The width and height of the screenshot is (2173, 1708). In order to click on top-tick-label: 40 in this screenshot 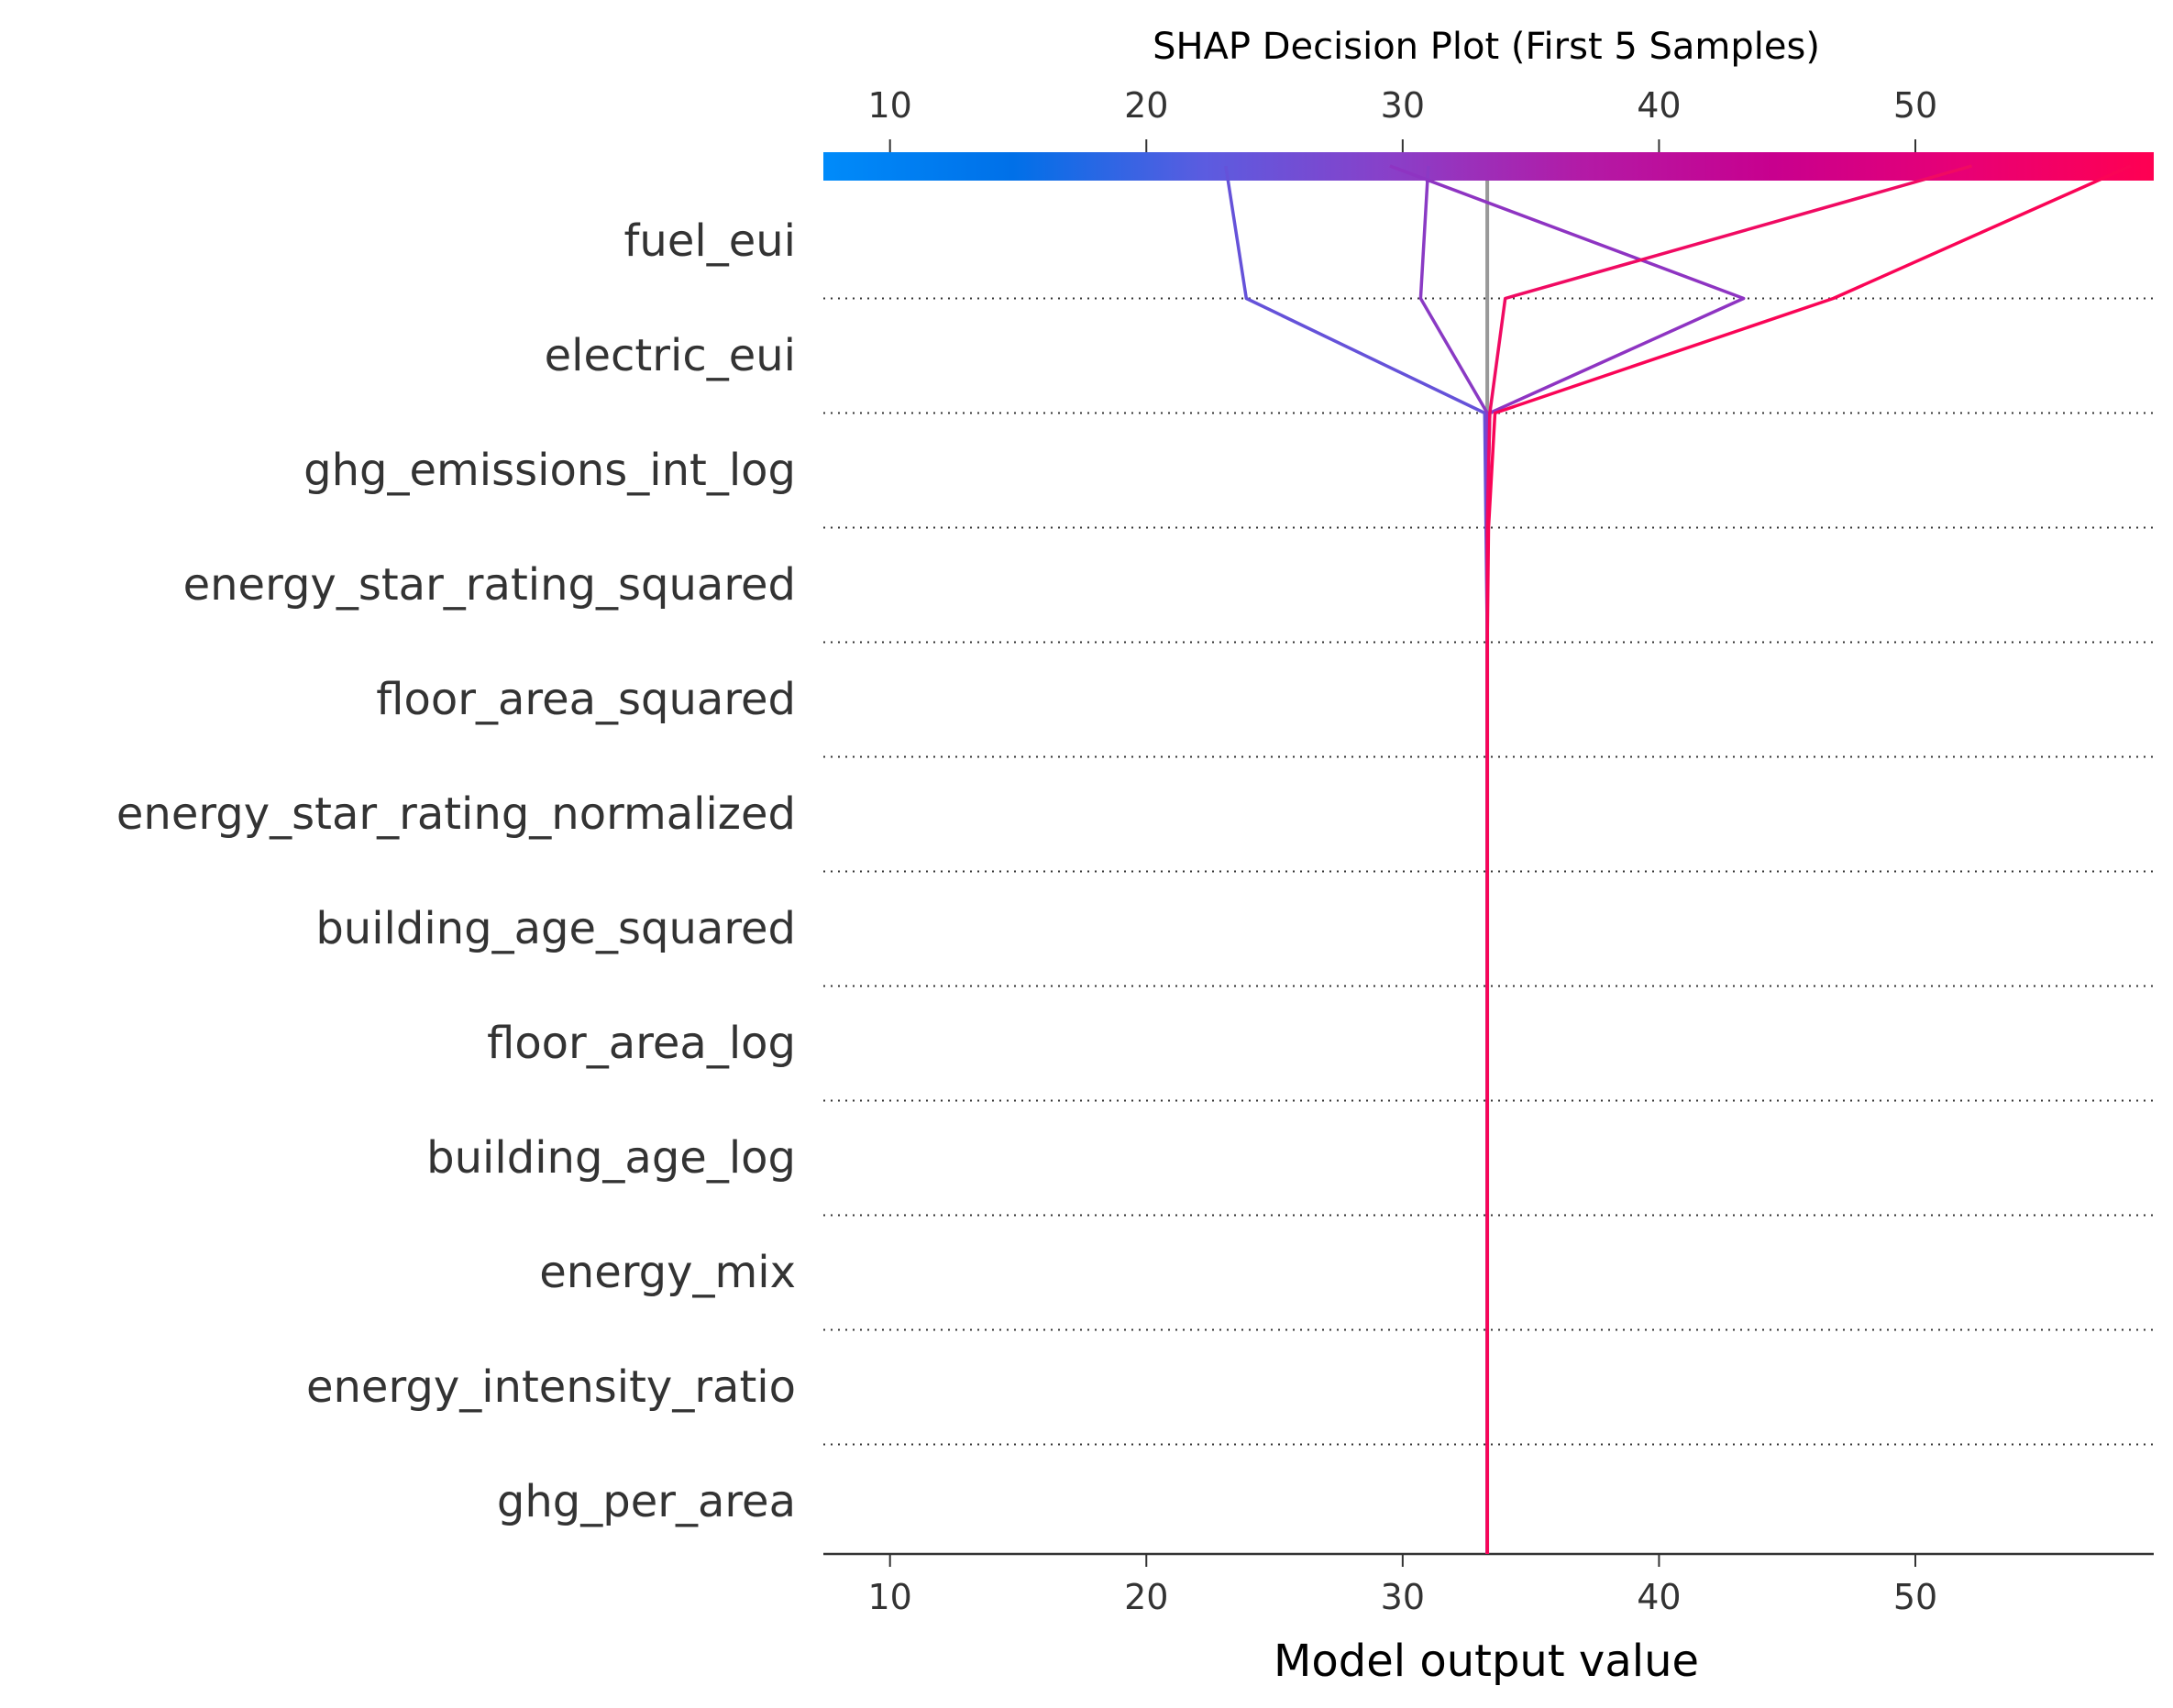, I will do `click(1659, 105)`.